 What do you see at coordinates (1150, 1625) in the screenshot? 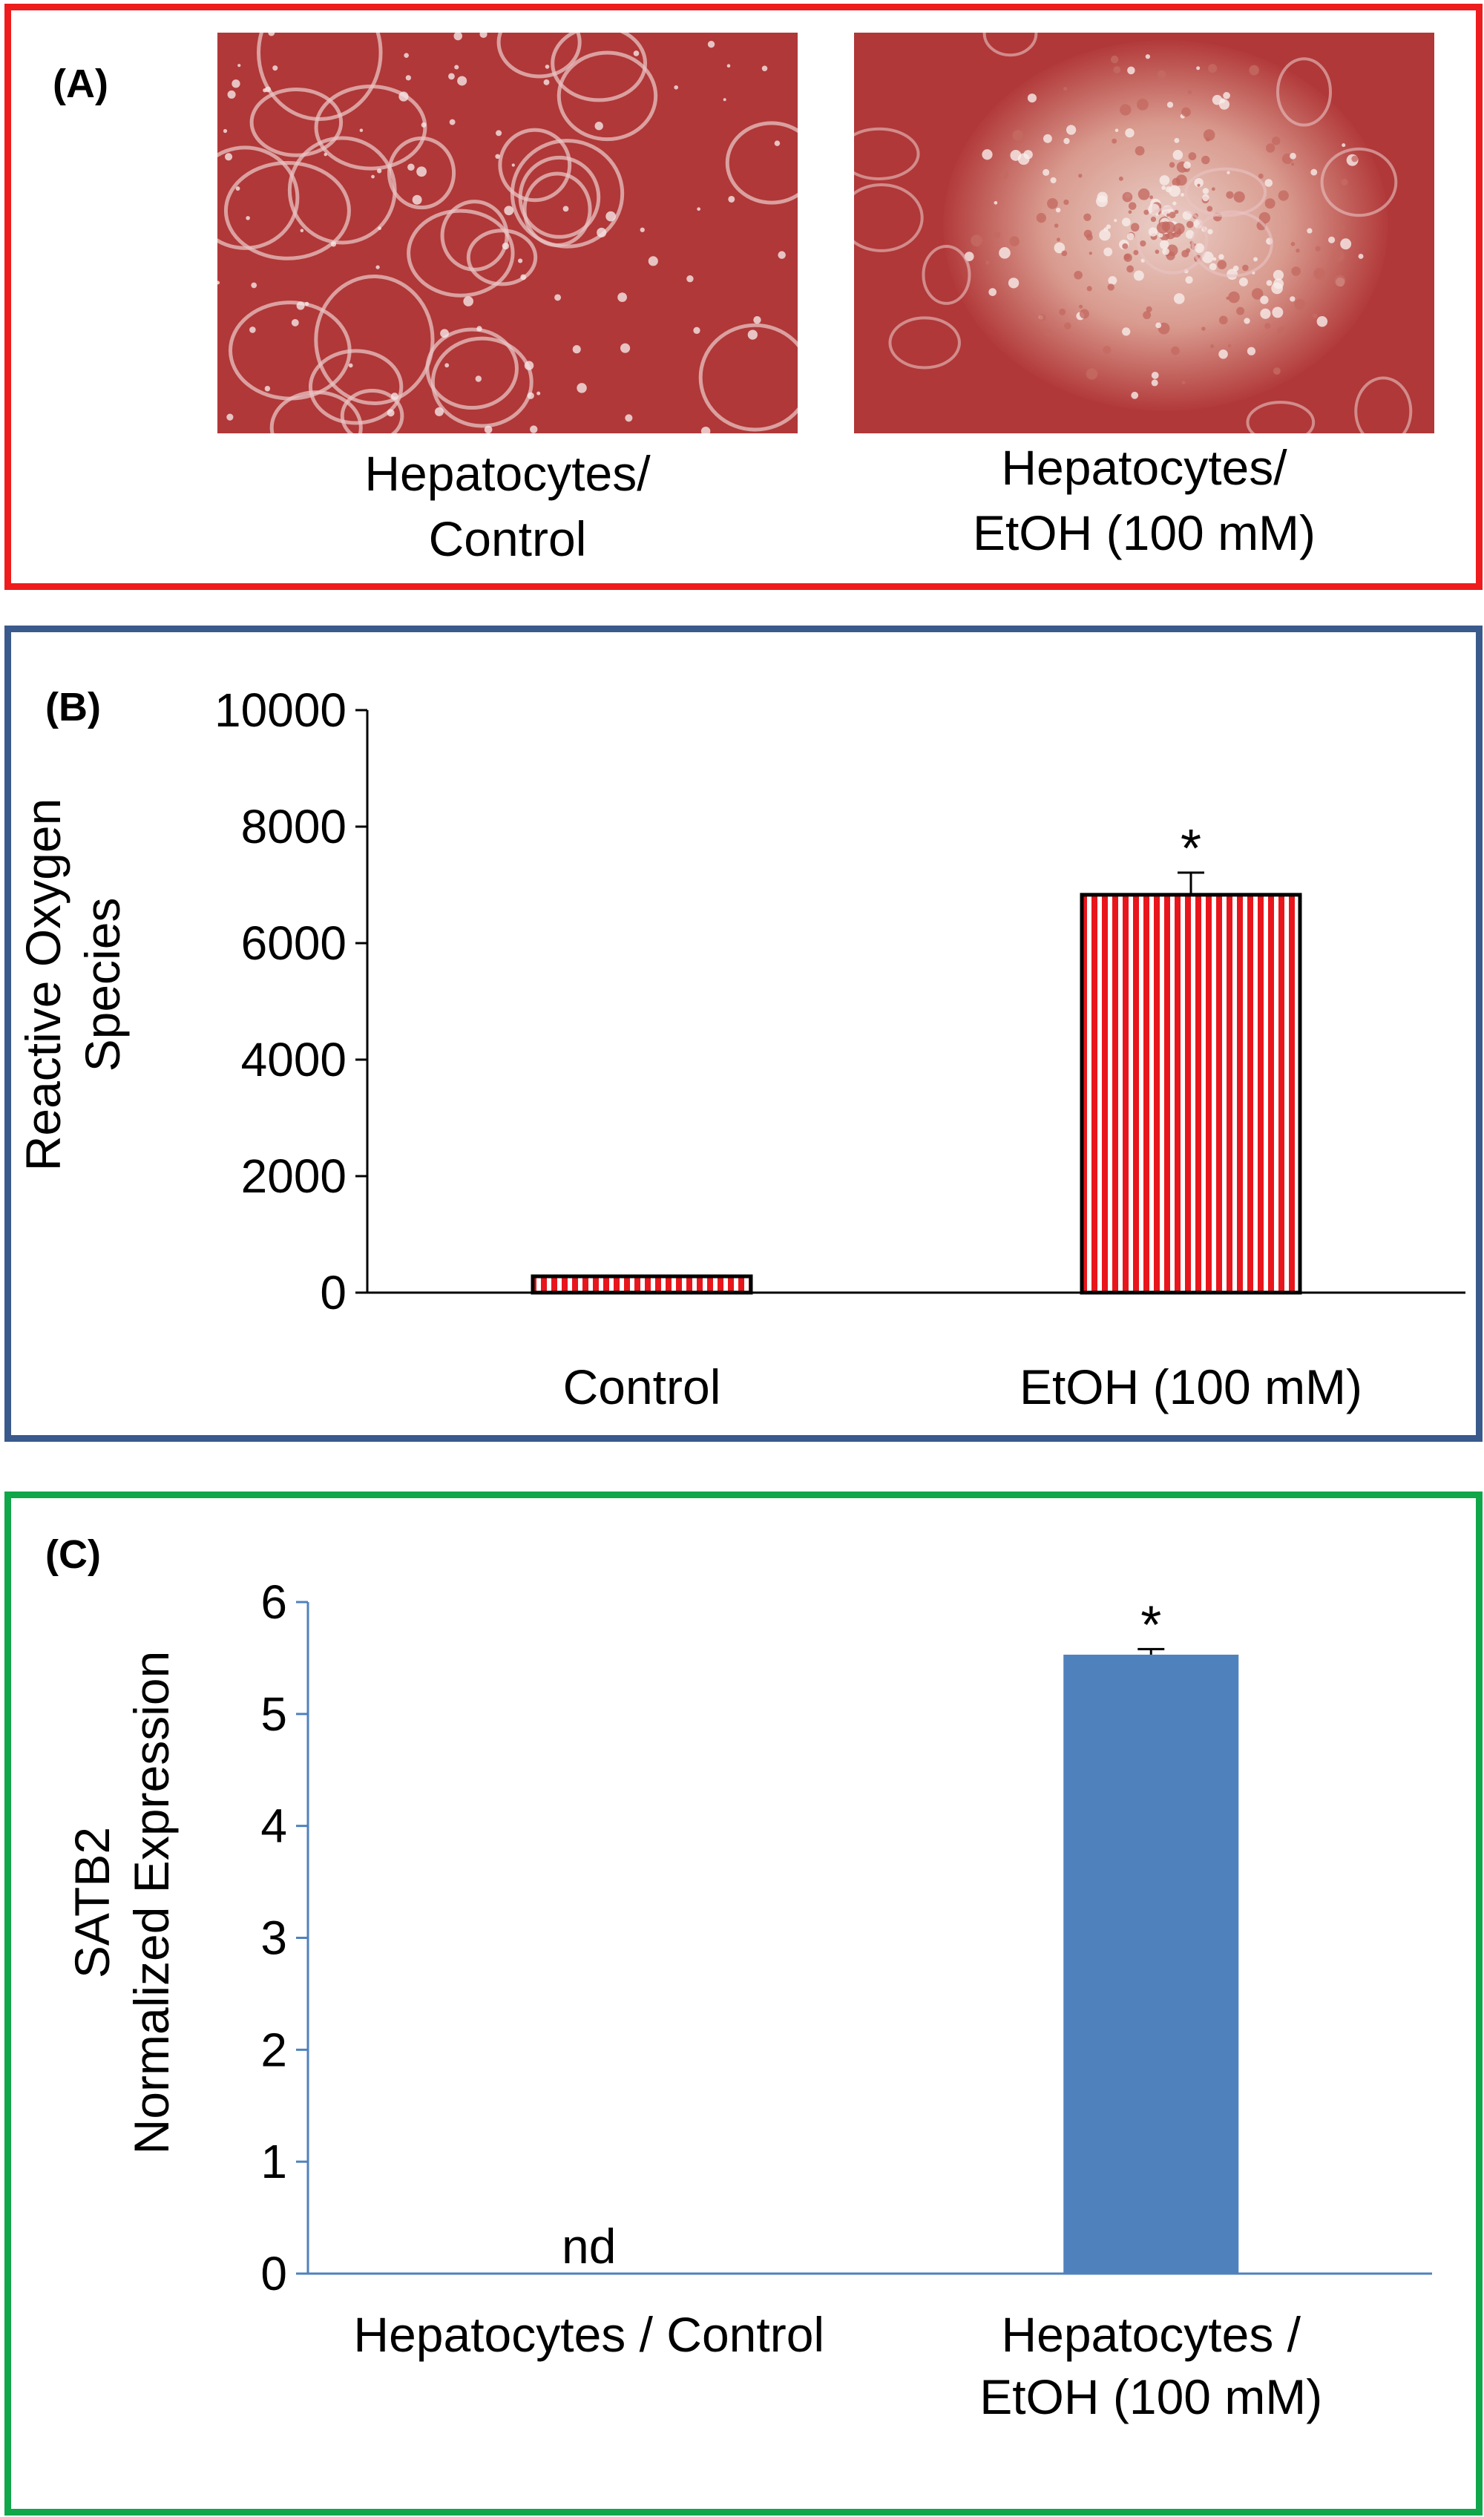
I see `chart-c-annotation: *` at bounding box center [1150, 1625].